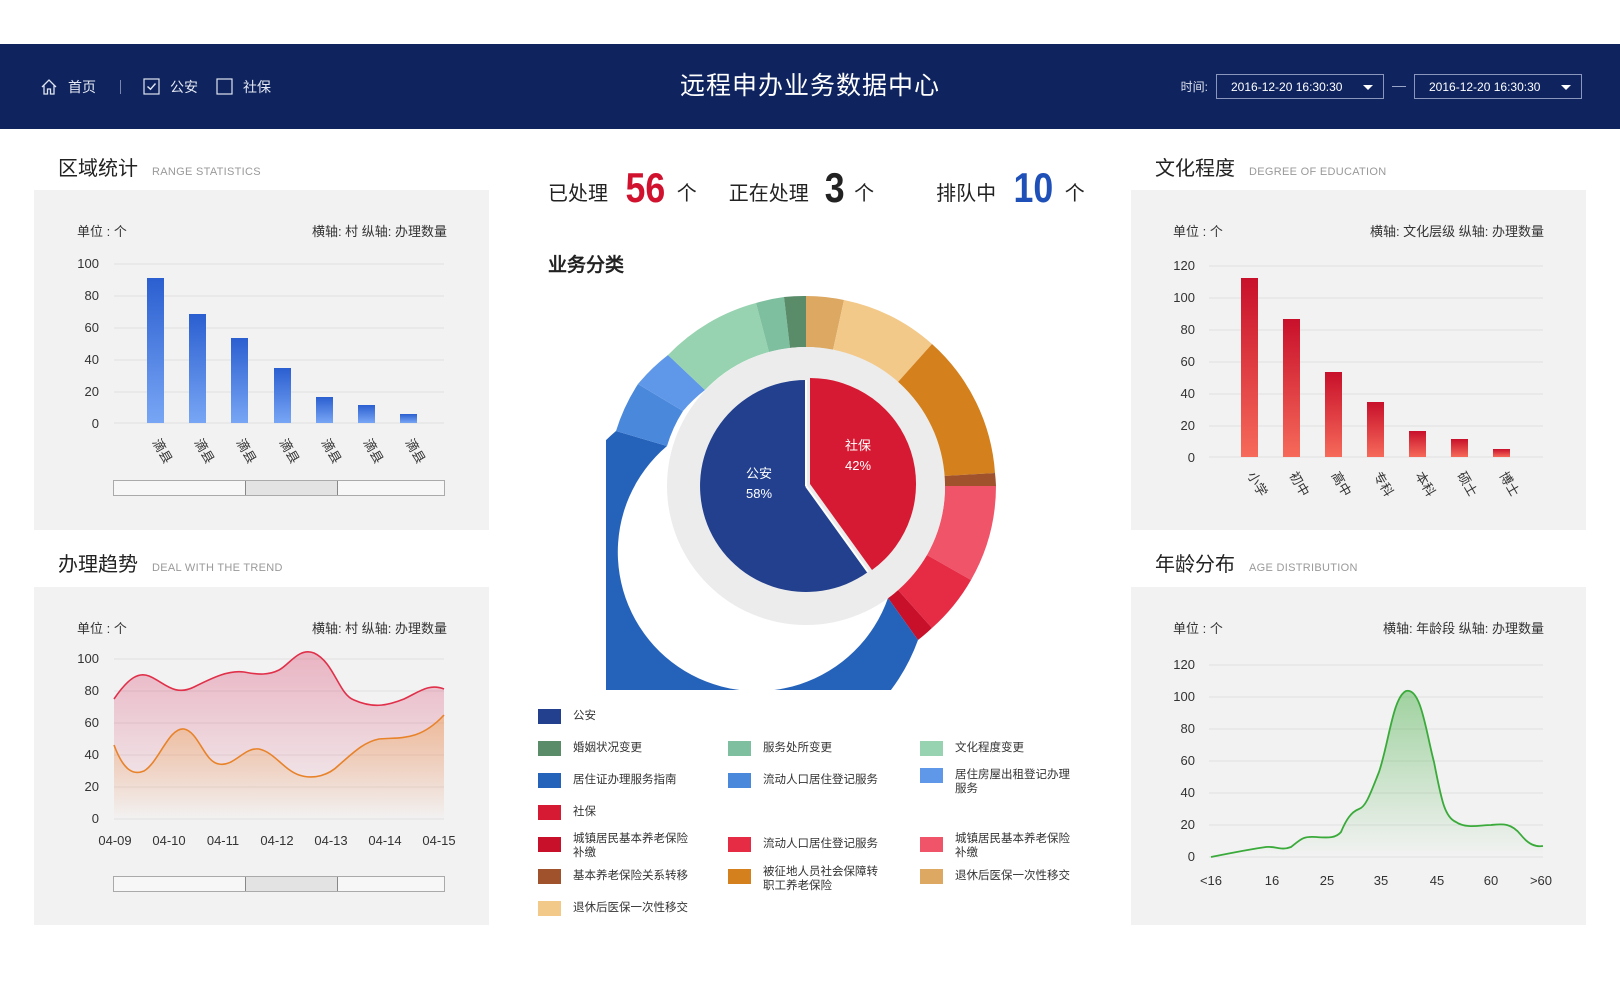  I want to click on legend-item: 服务处所变更, so click(780, 748).